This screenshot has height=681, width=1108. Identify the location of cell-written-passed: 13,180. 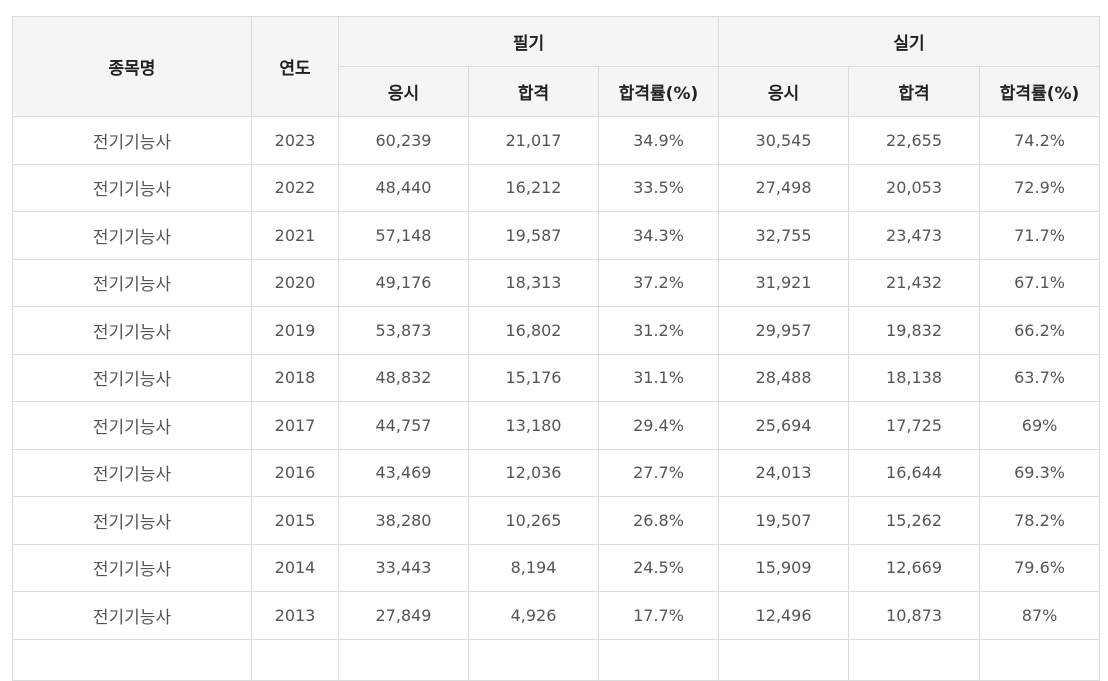
(533, 425).